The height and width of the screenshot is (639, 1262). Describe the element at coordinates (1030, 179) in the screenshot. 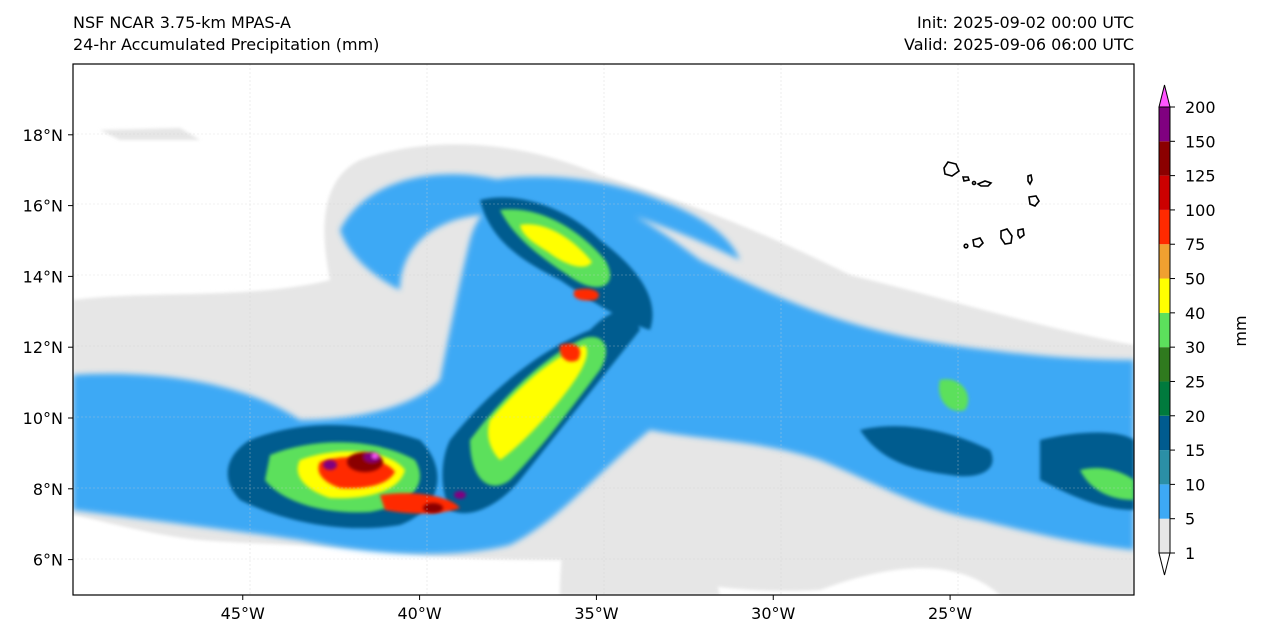

I see `island-sal` at that location.